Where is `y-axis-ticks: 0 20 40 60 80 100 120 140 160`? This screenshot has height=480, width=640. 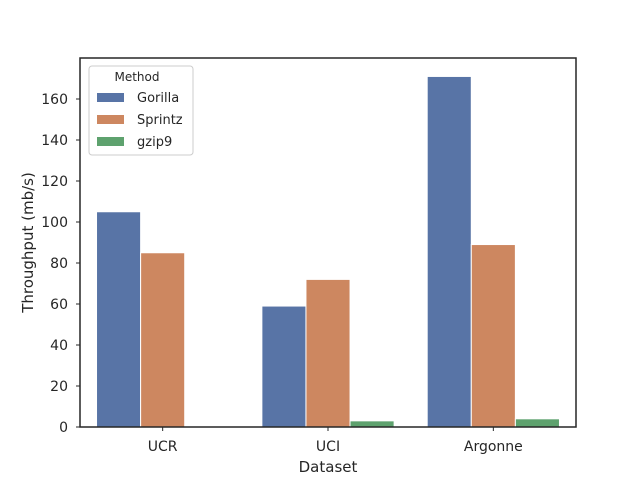
y-axis-ticks: 0 20 40 60 80 100 120 140 160 is located at coordinates (60, 264).